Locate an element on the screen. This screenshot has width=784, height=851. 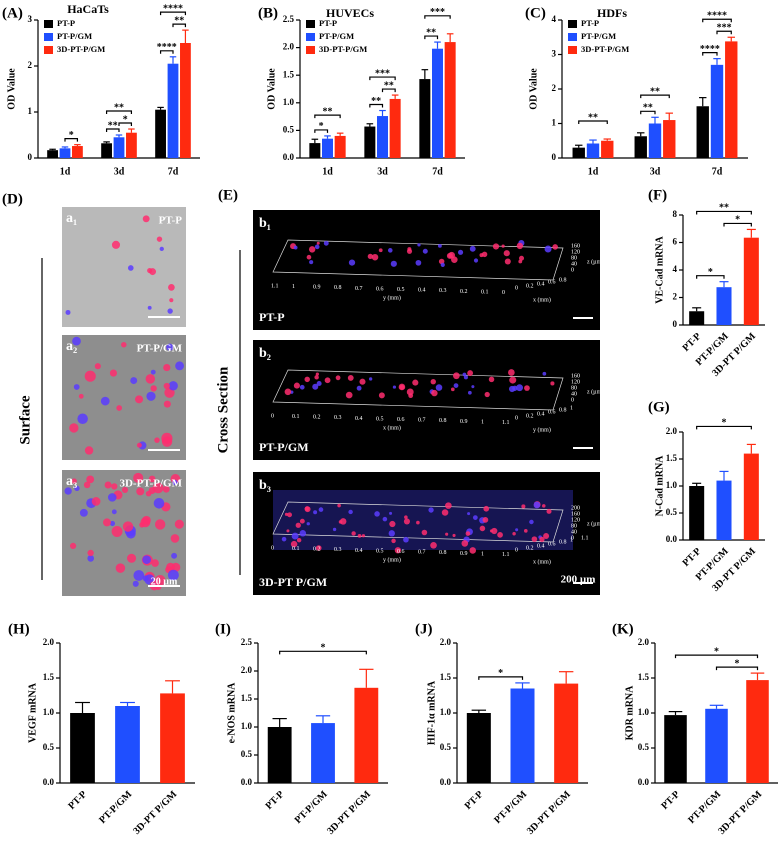
axis-tick-label: 0.7 is located at coordinates (422, 553).